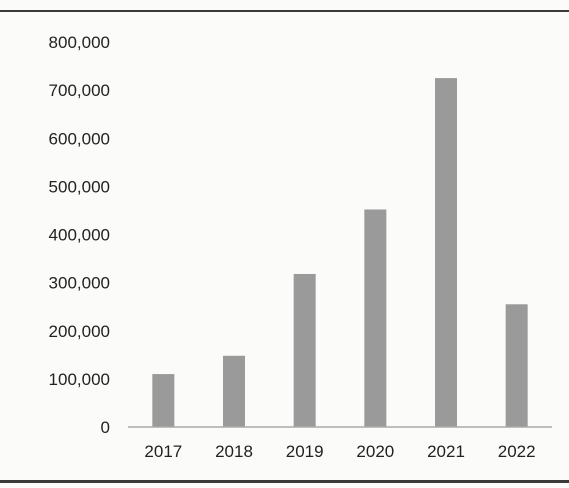 This screenshot has height=488, width=569. Describe the element at coordinates (304, 350) in the screenshot. I see `bar-2019` at that location.